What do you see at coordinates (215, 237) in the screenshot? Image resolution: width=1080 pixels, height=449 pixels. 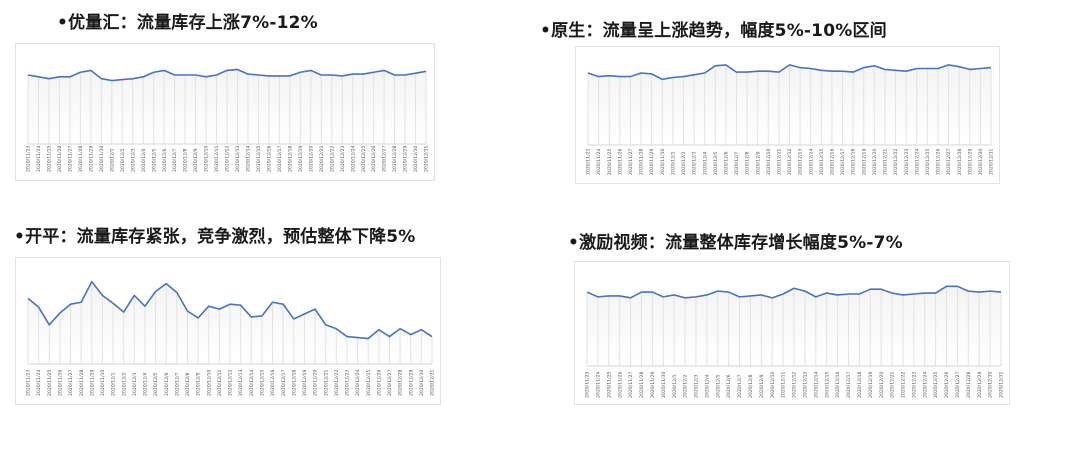 I see `chart-title-kaiping: •开平：流量库存紧张，竞争激烈，预估整体下降5%` at bounding box center [215, 237].